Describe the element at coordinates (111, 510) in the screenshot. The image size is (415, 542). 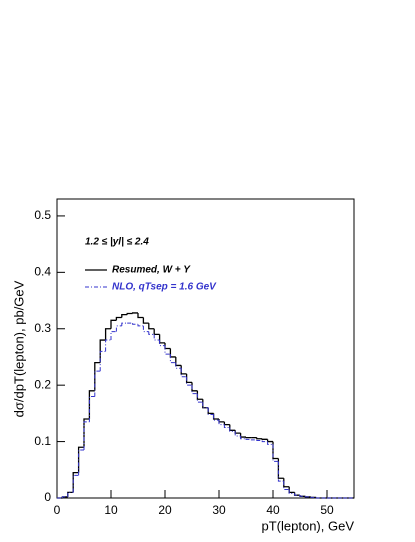
I see `x-tick-label: 10` at that location.